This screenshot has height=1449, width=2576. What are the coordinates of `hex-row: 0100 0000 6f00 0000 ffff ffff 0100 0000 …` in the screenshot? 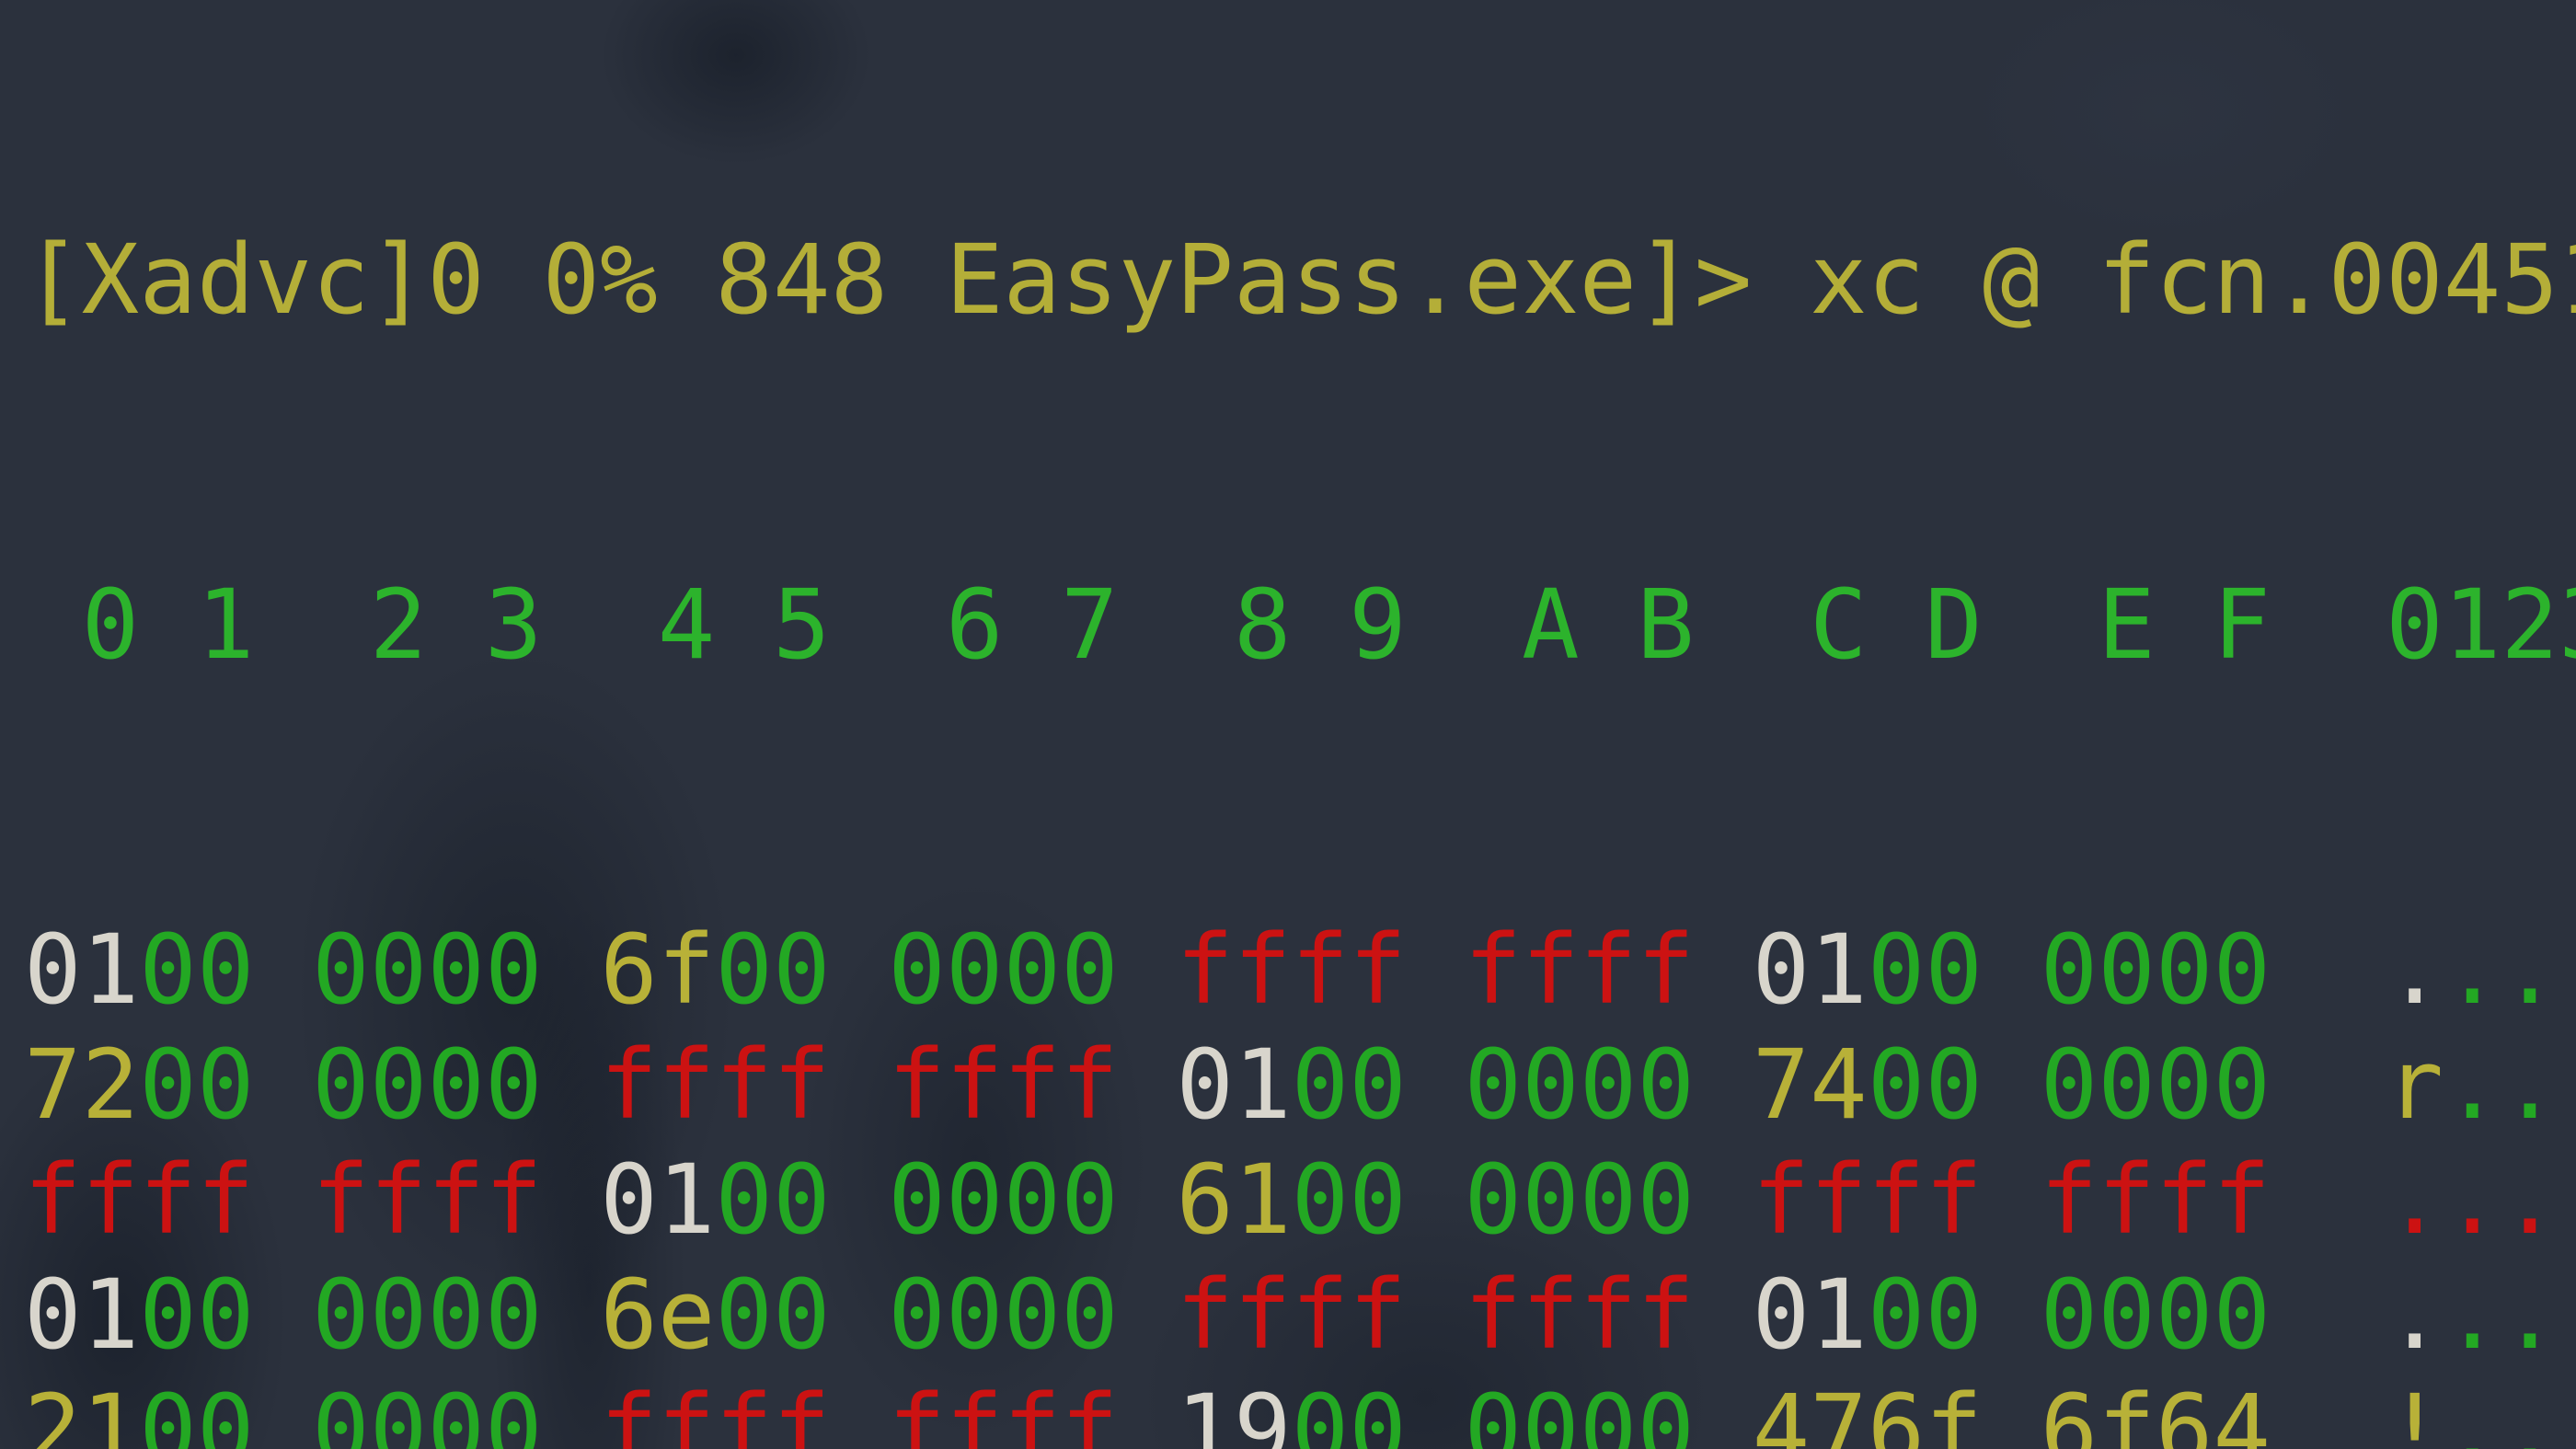 It's located at (1300, 970).